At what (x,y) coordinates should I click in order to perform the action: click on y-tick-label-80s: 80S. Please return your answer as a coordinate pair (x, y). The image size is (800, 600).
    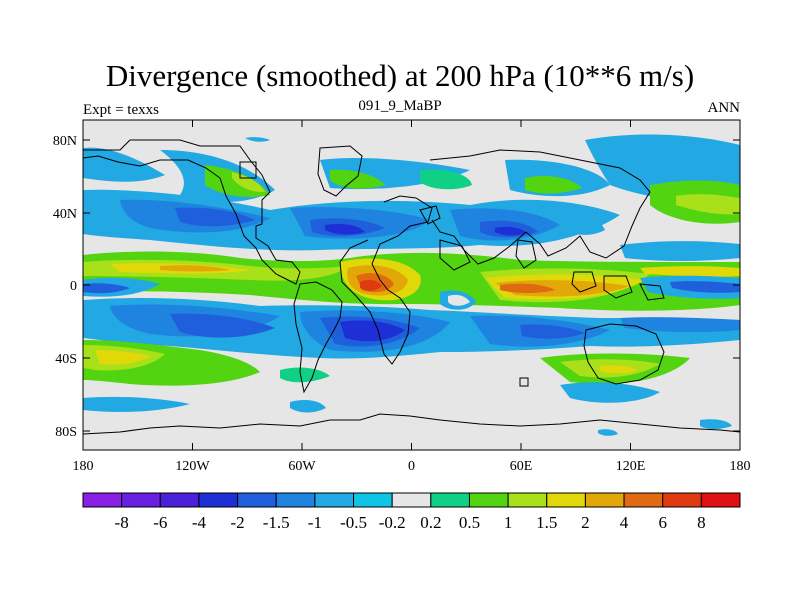
    Looking at the image, I should click on (66, 432).